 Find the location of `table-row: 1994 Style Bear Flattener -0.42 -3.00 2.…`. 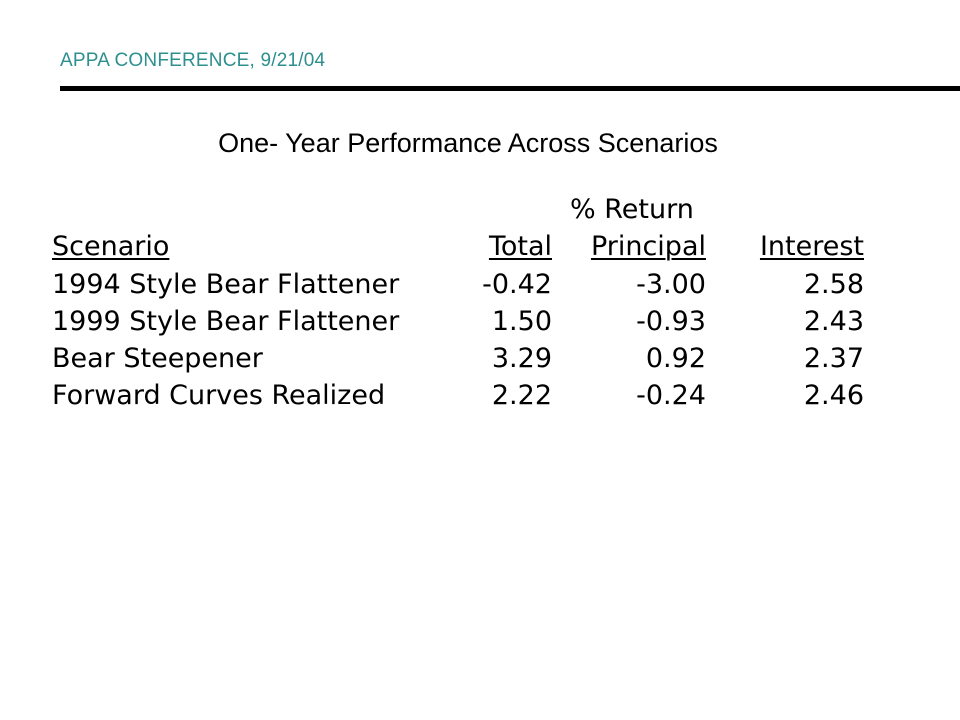

table-row: 1994 Style Bear Flattener -0.42 -3.00 2.… is located at coordinates (462, 284).